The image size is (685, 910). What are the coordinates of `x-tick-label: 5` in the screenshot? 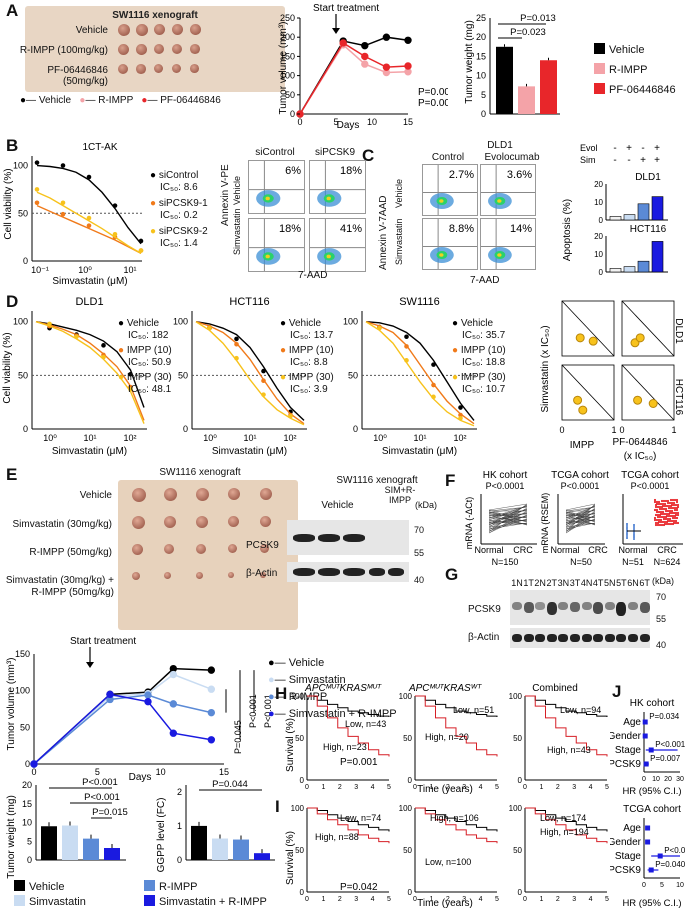 It's located at (662, 885).